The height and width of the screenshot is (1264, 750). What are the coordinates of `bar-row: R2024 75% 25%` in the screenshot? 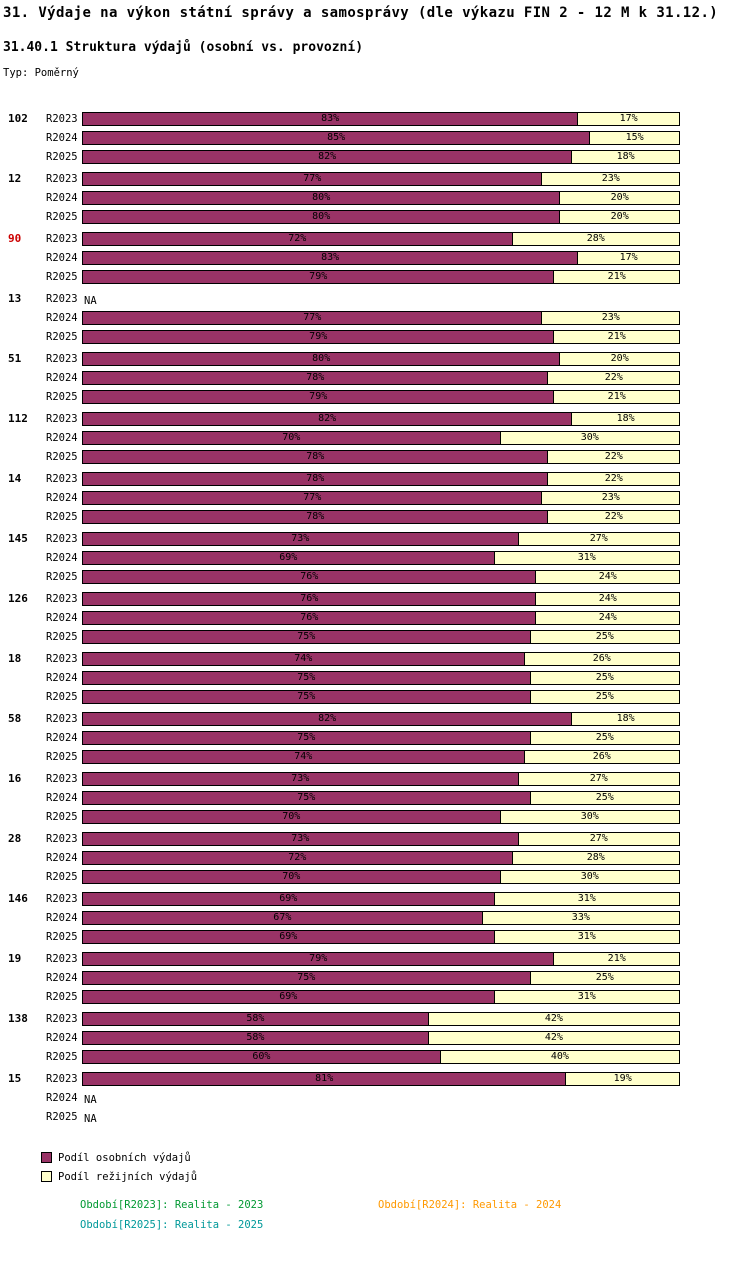 It's located at (375, 797).